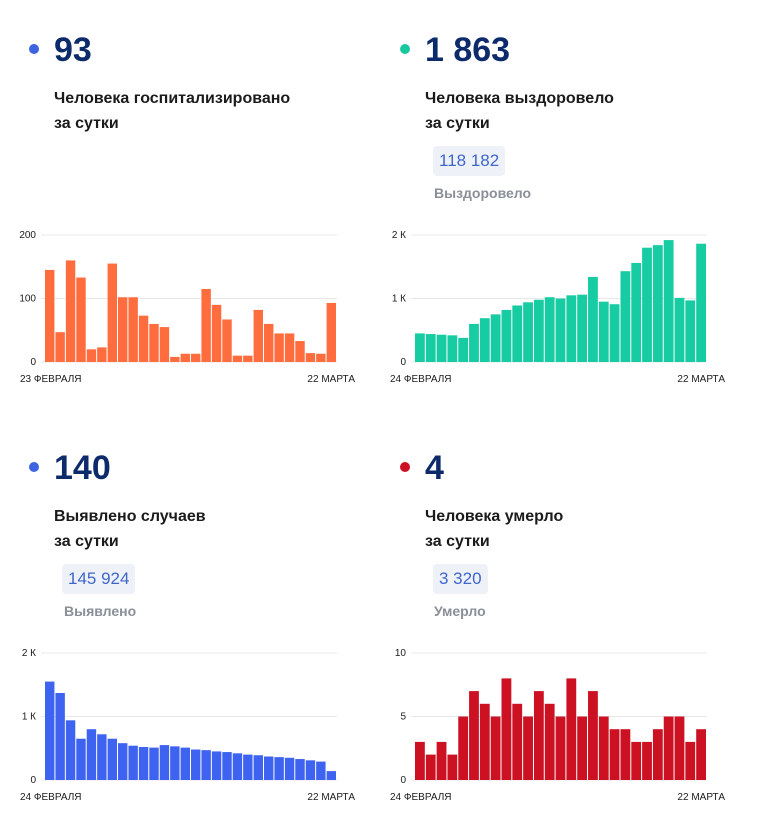  I want to click on bar-chart: 0 1 К 2 К 24 ФЕВРАЛЯ 22 МАРТА, so click(557, 307).